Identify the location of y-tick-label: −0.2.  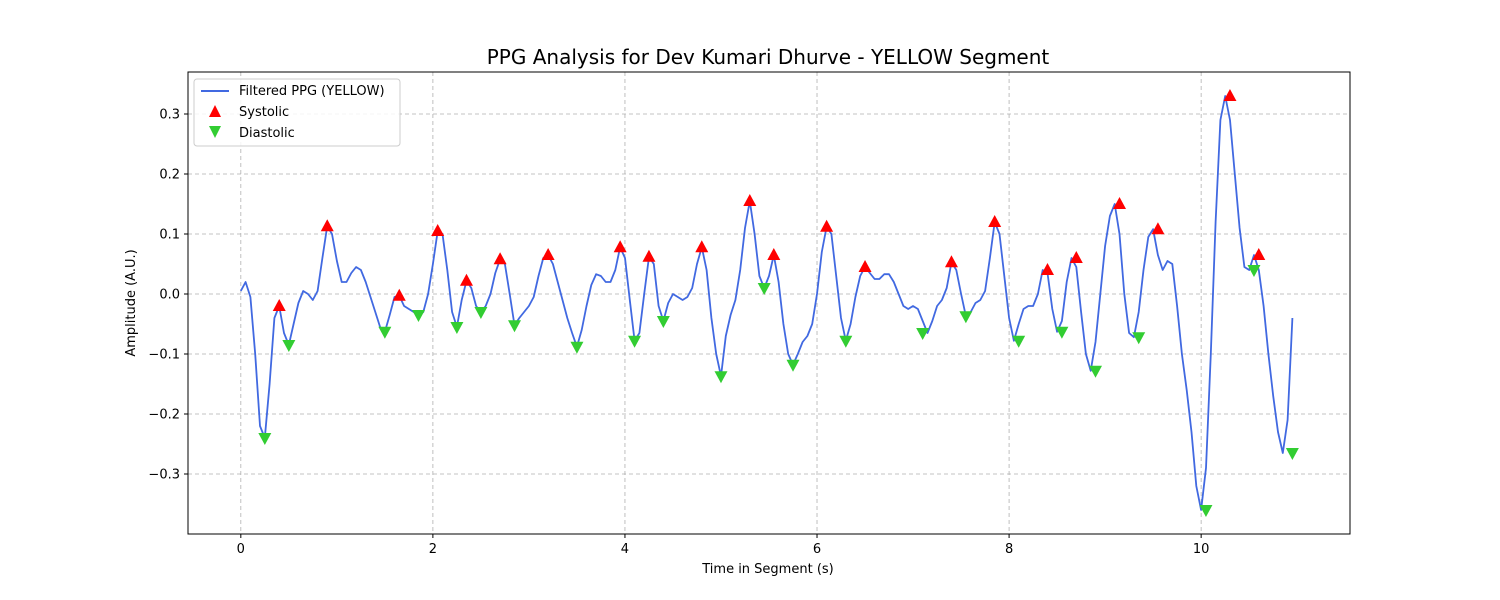
(164, 415).